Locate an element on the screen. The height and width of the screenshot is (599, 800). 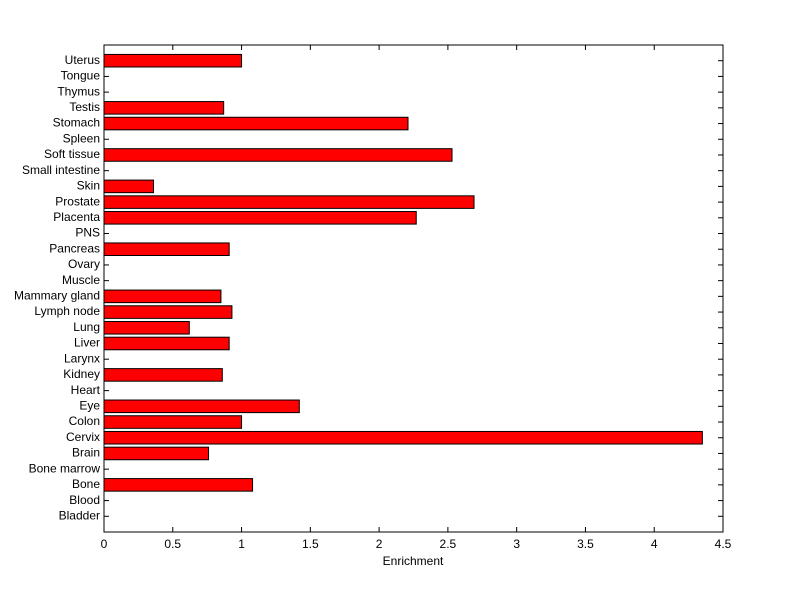
y-tick-label: Testis is located at coordinates (84, 107).